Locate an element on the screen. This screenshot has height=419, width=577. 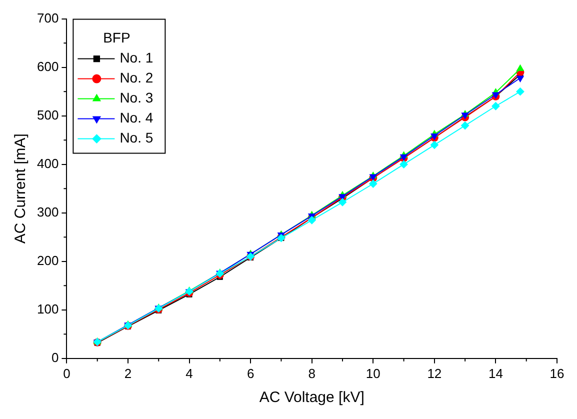
legend-label: No. 3 is located at coordinates (137, 98).